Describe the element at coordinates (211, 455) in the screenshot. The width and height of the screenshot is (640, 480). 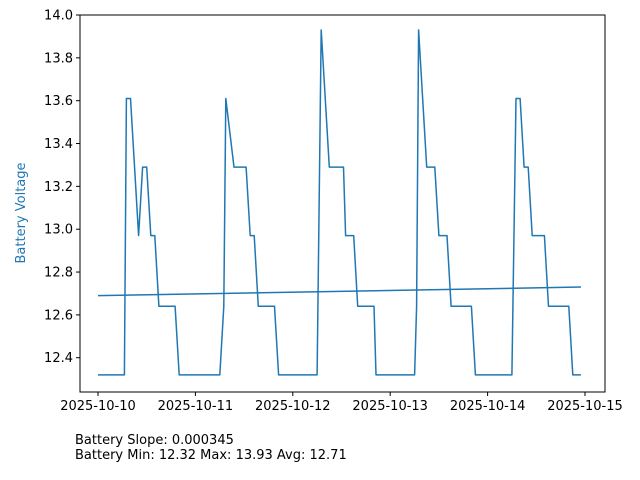
I see `battery-minmax-text: Battery Min: 12.32 Max: 13.93 Avg: 12.71` at that location.